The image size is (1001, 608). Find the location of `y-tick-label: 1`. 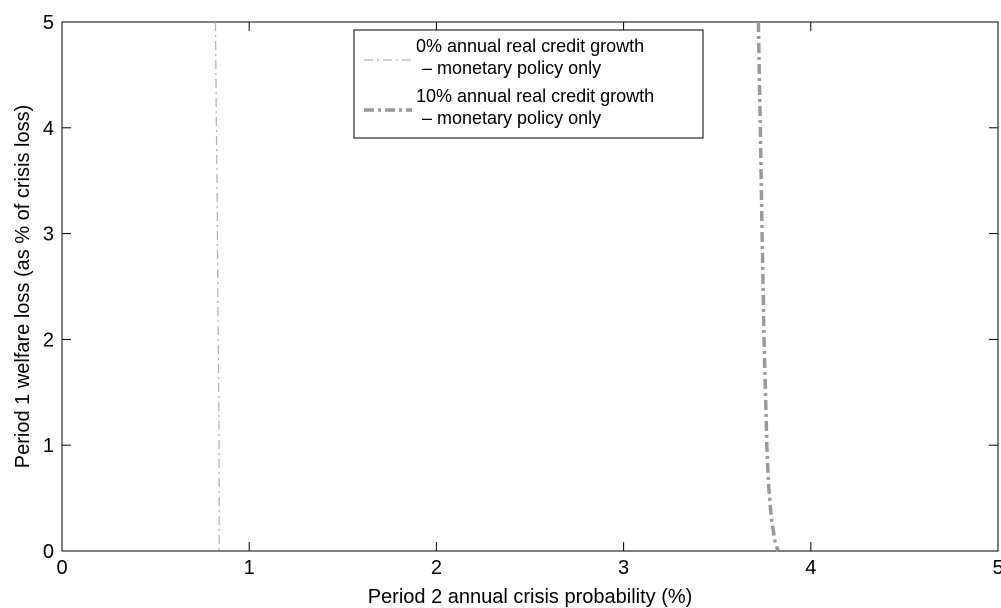

y-tick-label: 1 is located at coordinates (48, 446).